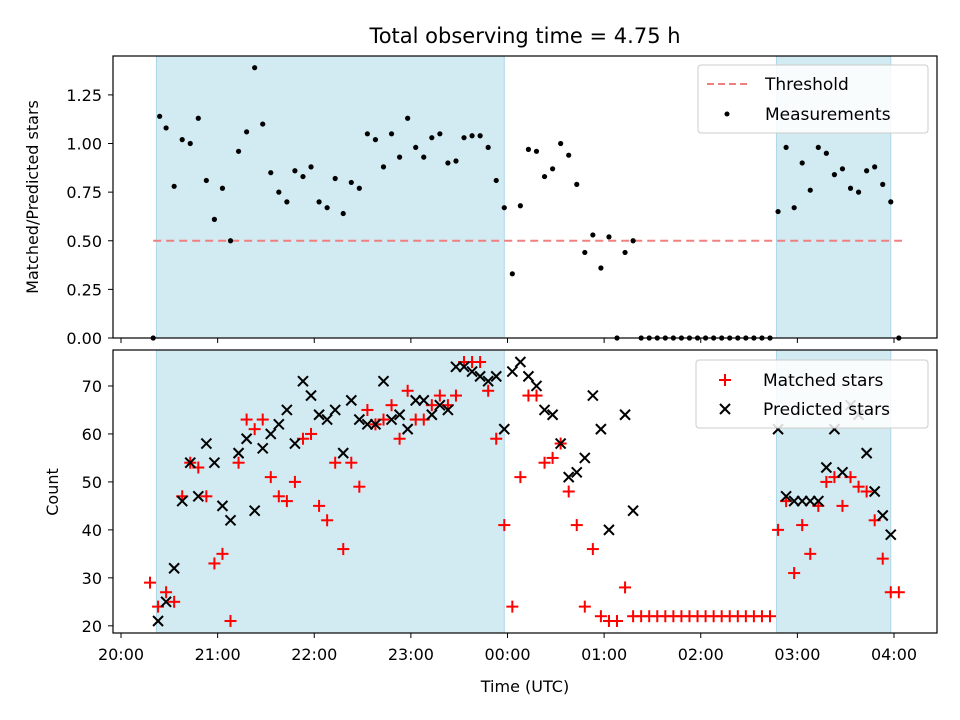 This screenshot has width=960, height=720. I want to click on x-tick-label: 22:00, so click(314, 654).